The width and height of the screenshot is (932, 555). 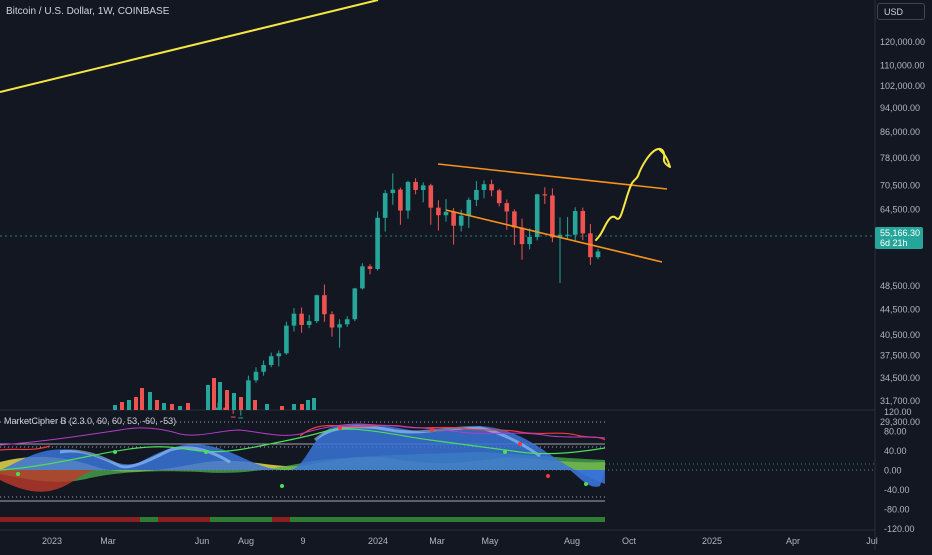 What do you see at coordinates (189, 46) in the screenshot?
I see `yellow-trendline` at bounding box center [189, 46].